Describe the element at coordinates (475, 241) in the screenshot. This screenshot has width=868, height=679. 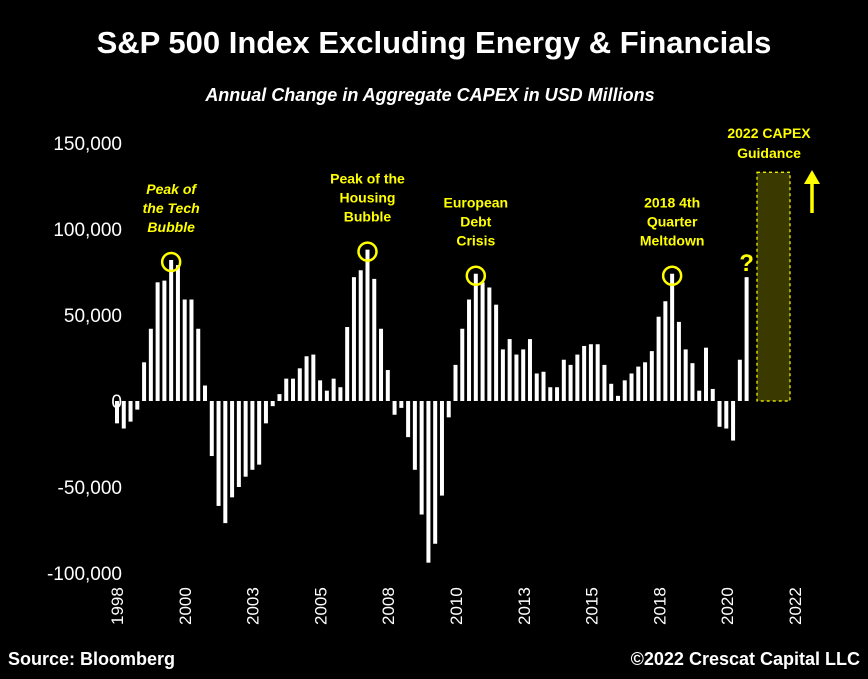
I see `annotation-label: Crisis` at that location.